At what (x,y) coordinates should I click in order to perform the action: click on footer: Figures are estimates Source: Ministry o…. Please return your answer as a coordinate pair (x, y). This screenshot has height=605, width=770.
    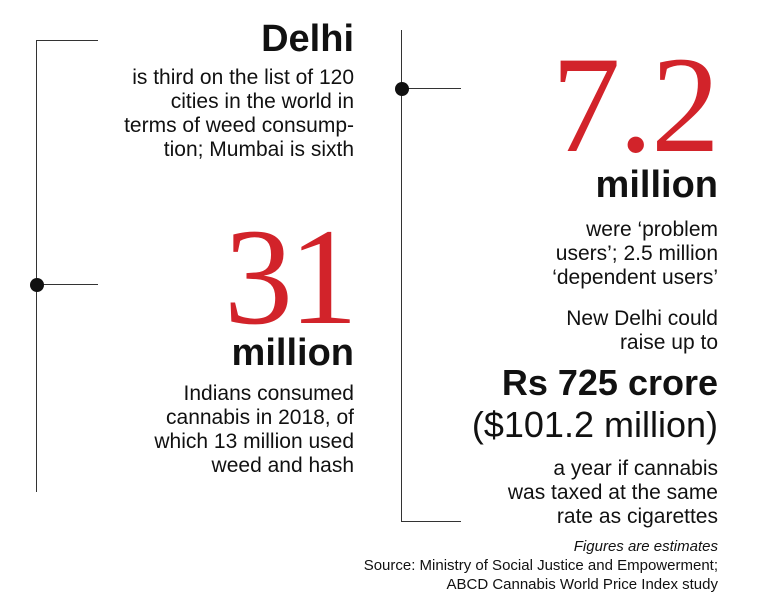
    Looking at the image, I should click on (468, 565).